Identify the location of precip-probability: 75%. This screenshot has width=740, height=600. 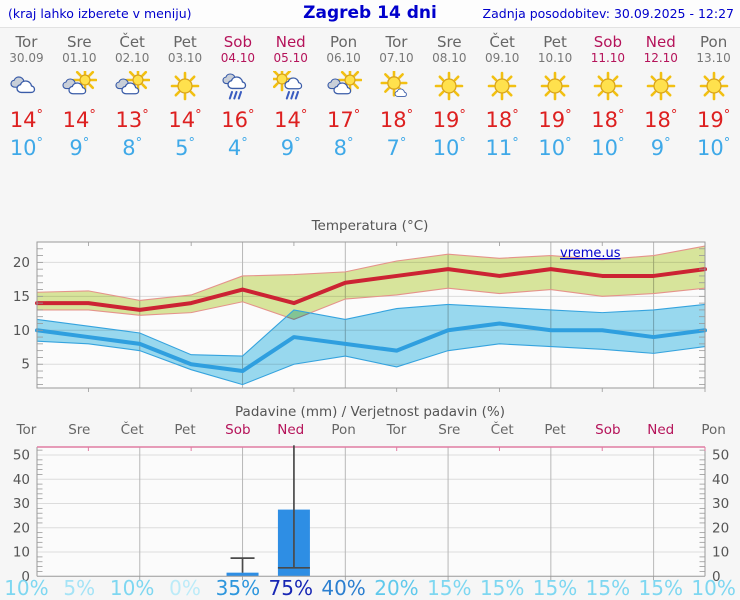
(290, 588).